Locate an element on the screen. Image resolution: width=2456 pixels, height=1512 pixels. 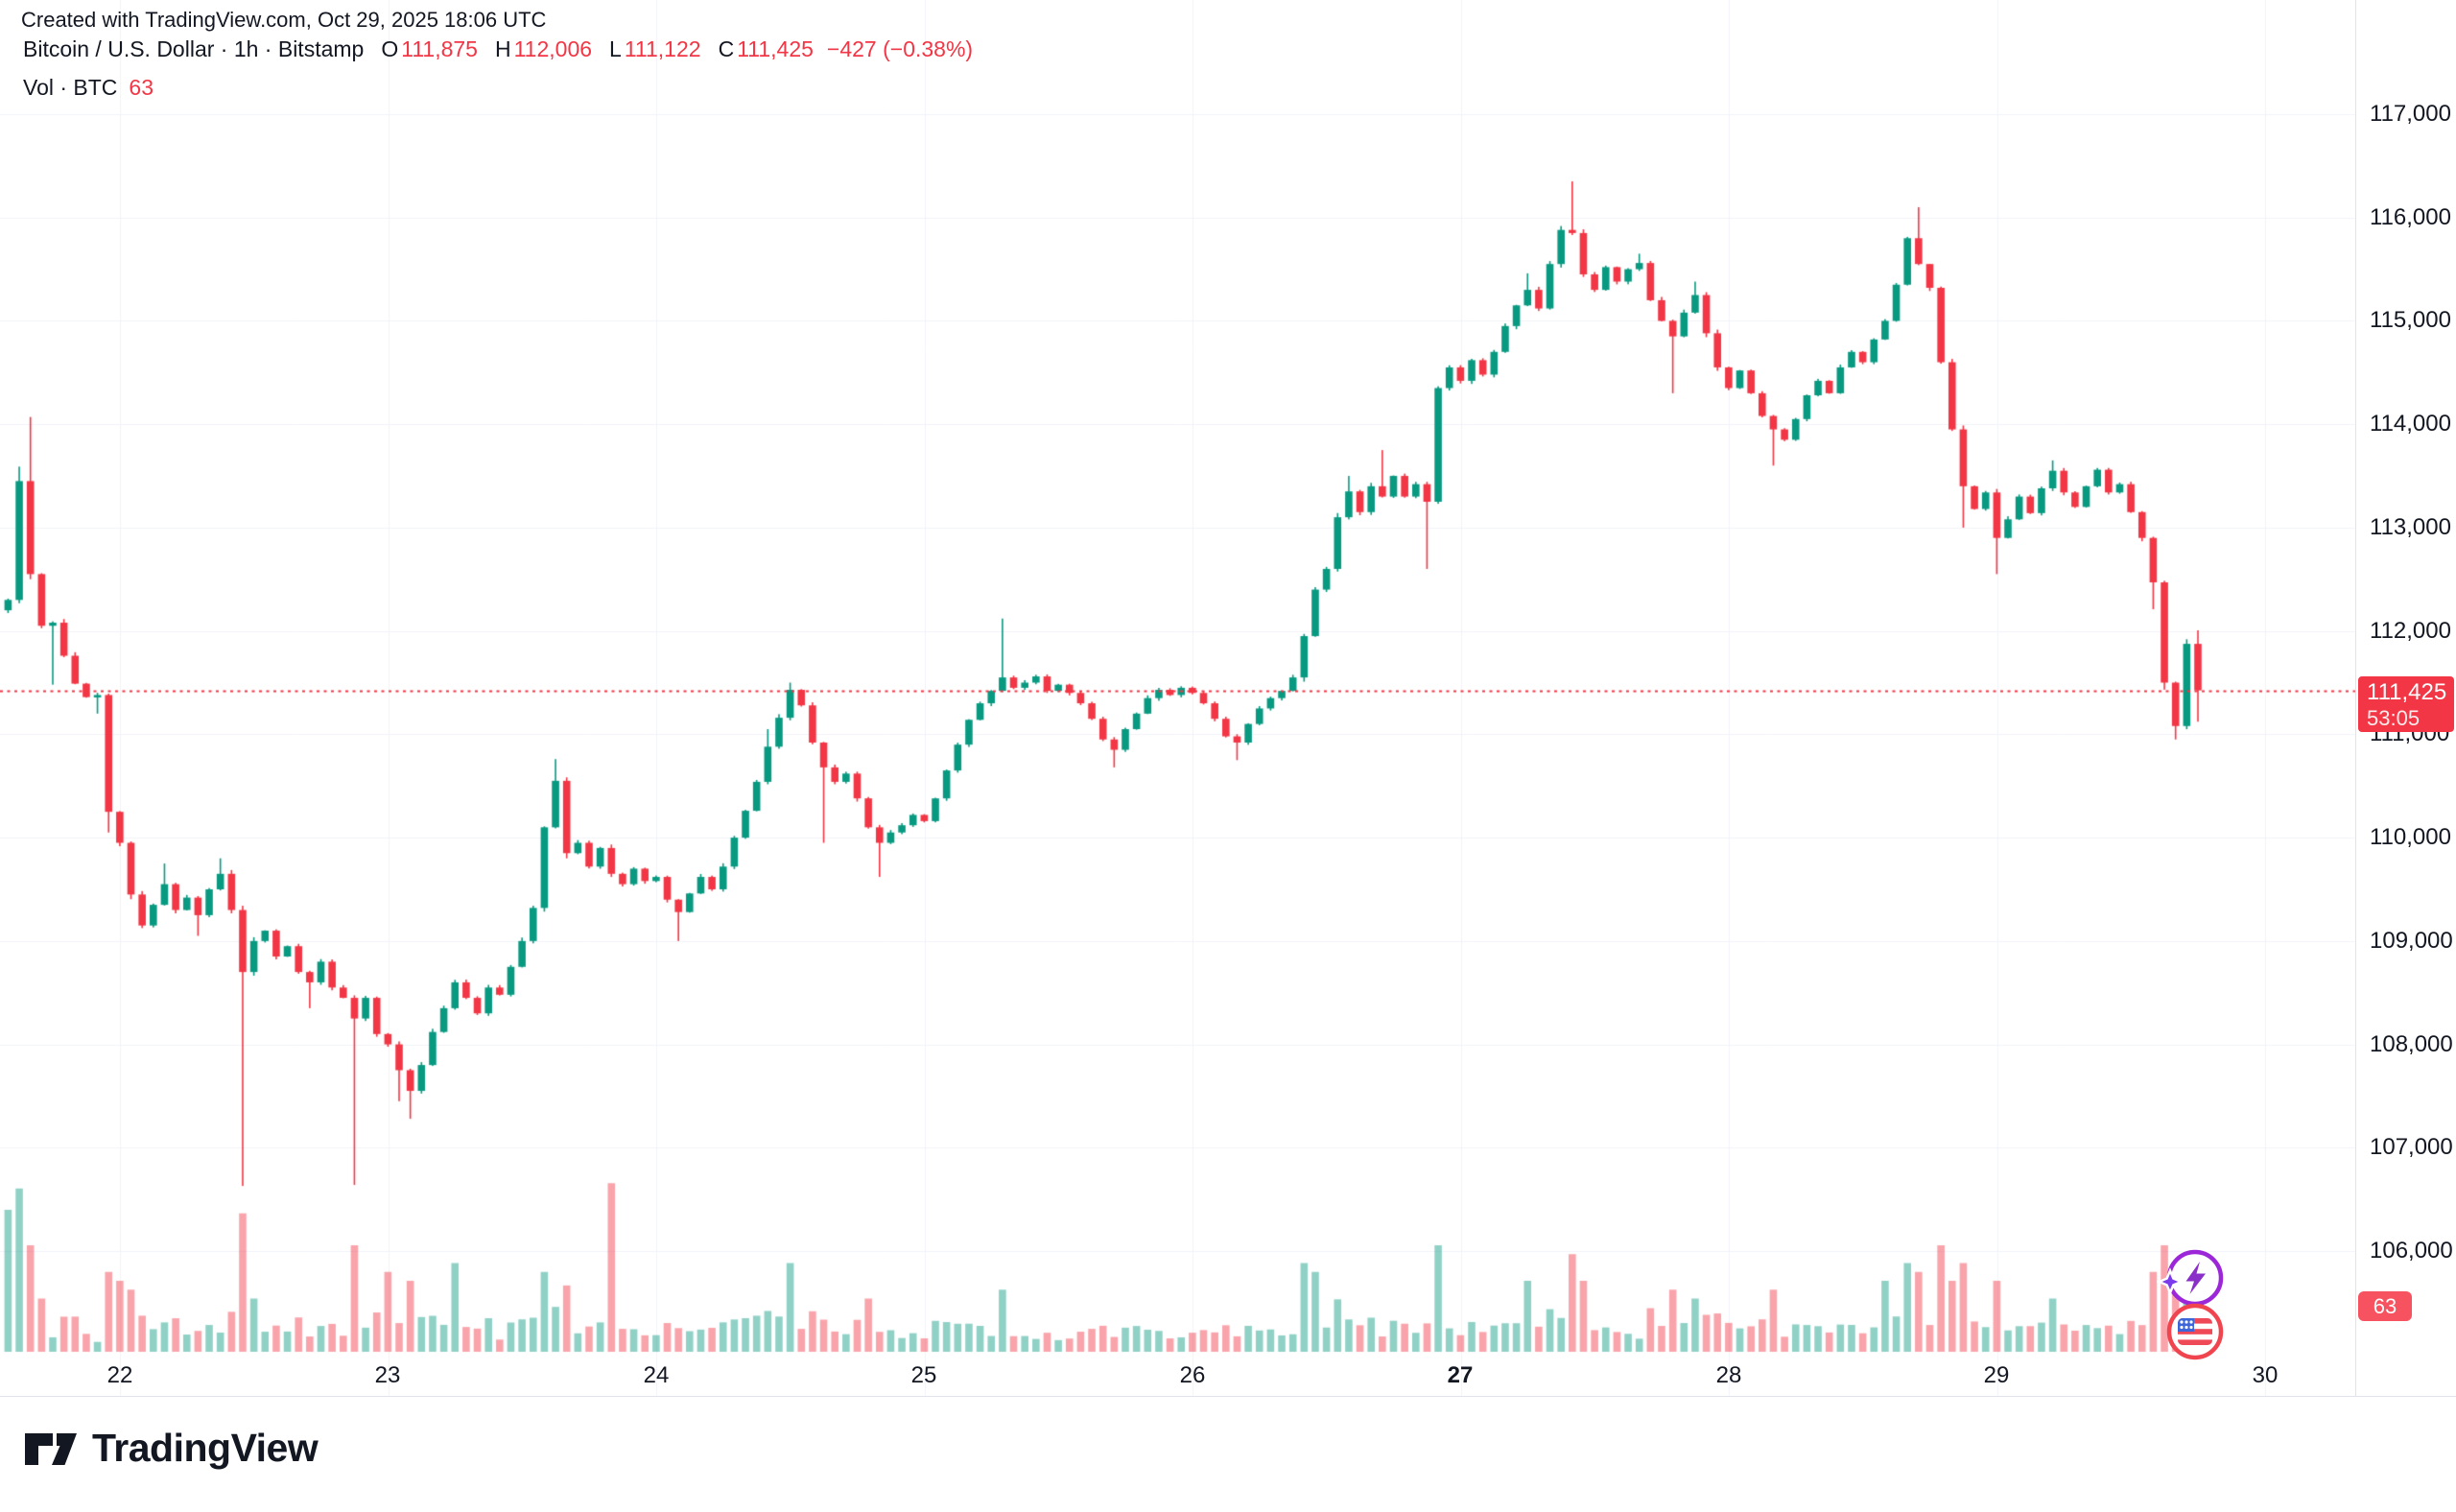
time-axis-separator is located at coordinates (1228, 1396).